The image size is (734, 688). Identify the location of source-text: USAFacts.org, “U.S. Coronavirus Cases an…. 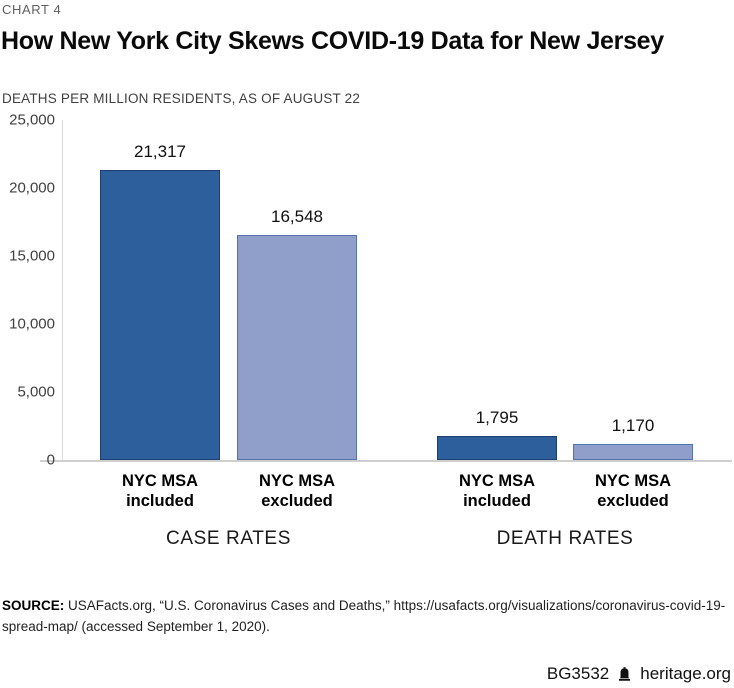
(364, 616).